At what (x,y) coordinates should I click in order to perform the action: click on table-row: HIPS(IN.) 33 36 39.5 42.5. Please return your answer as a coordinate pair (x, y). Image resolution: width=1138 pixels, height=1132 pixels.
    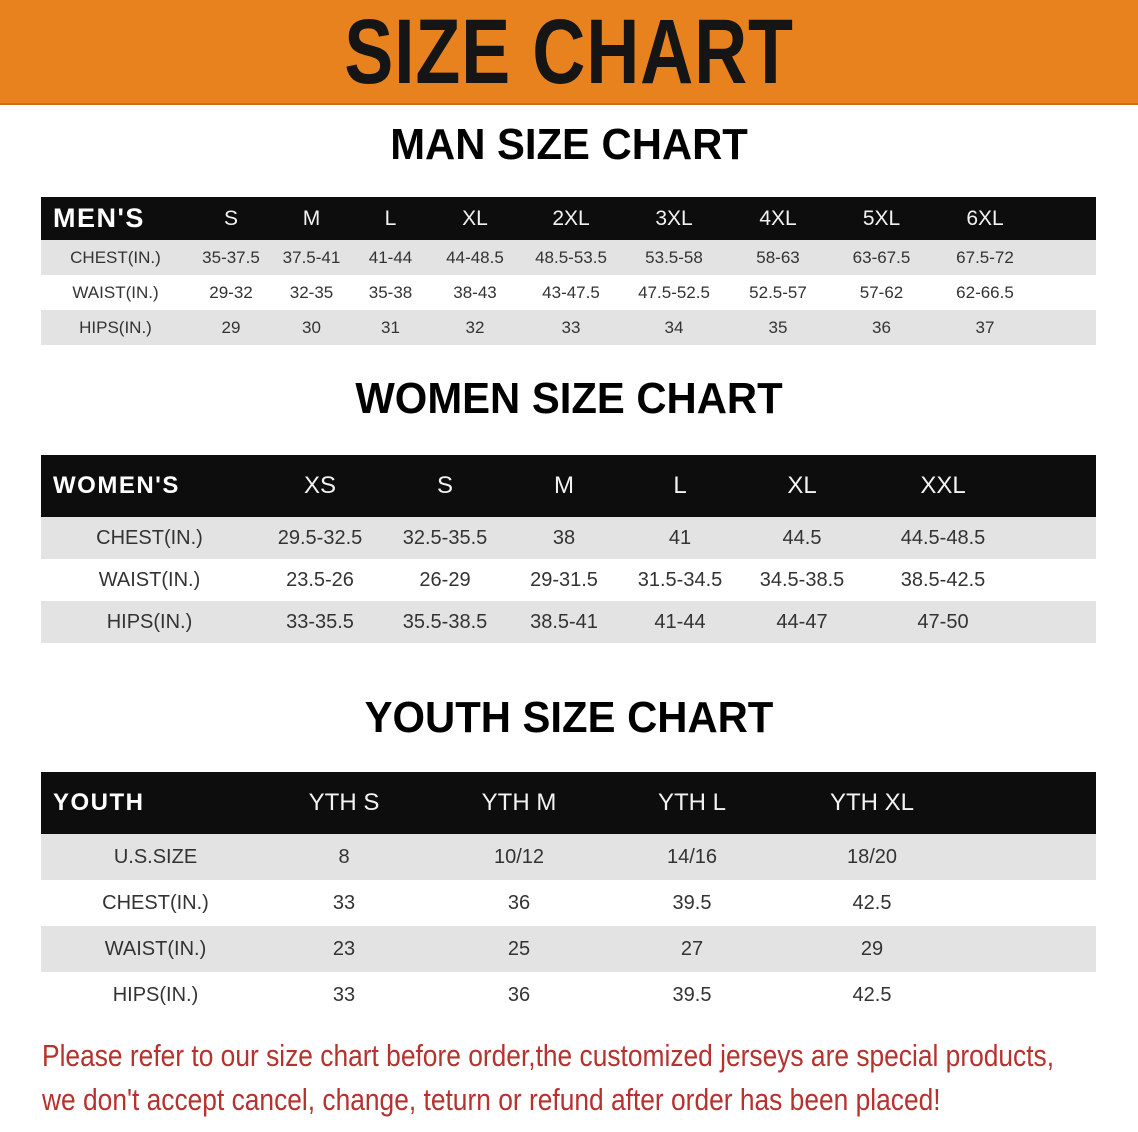
    Looking at the image, I should click on (568, 995).